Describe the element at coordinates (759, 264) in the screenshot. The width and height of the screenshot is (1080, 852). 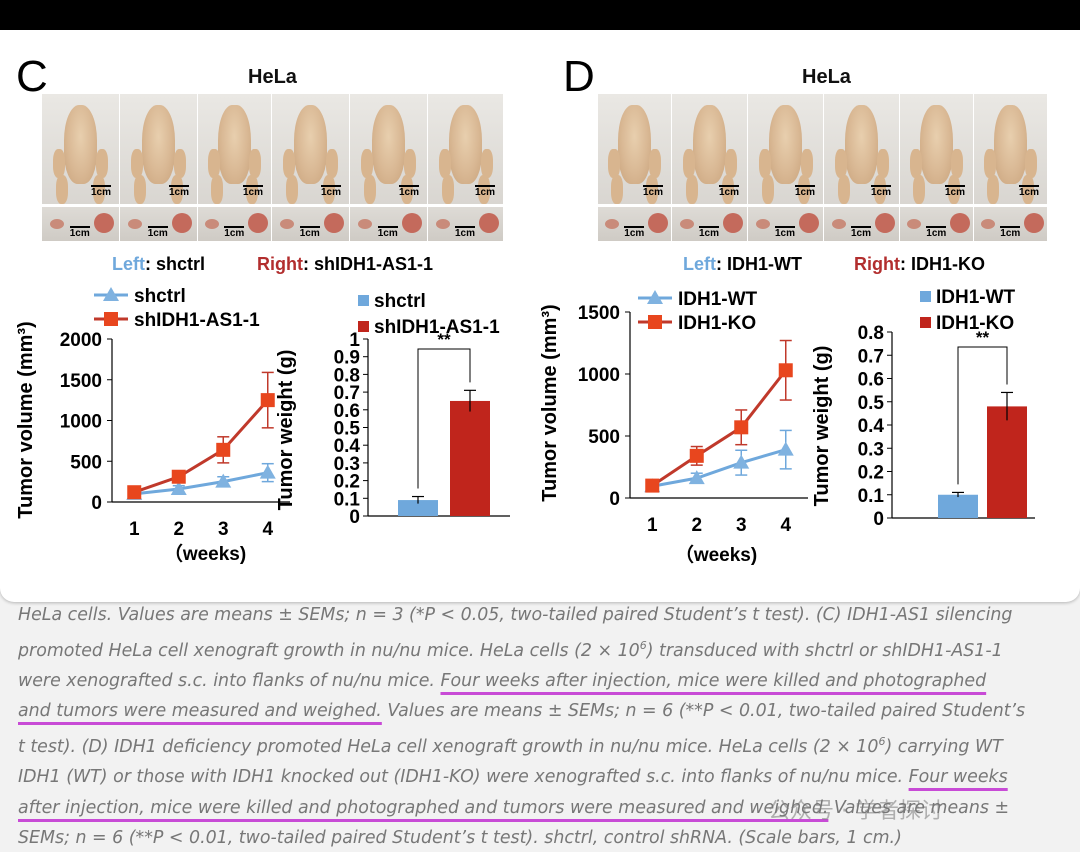
I see `panel-d-left-value: : IDH1-WT` at that location.